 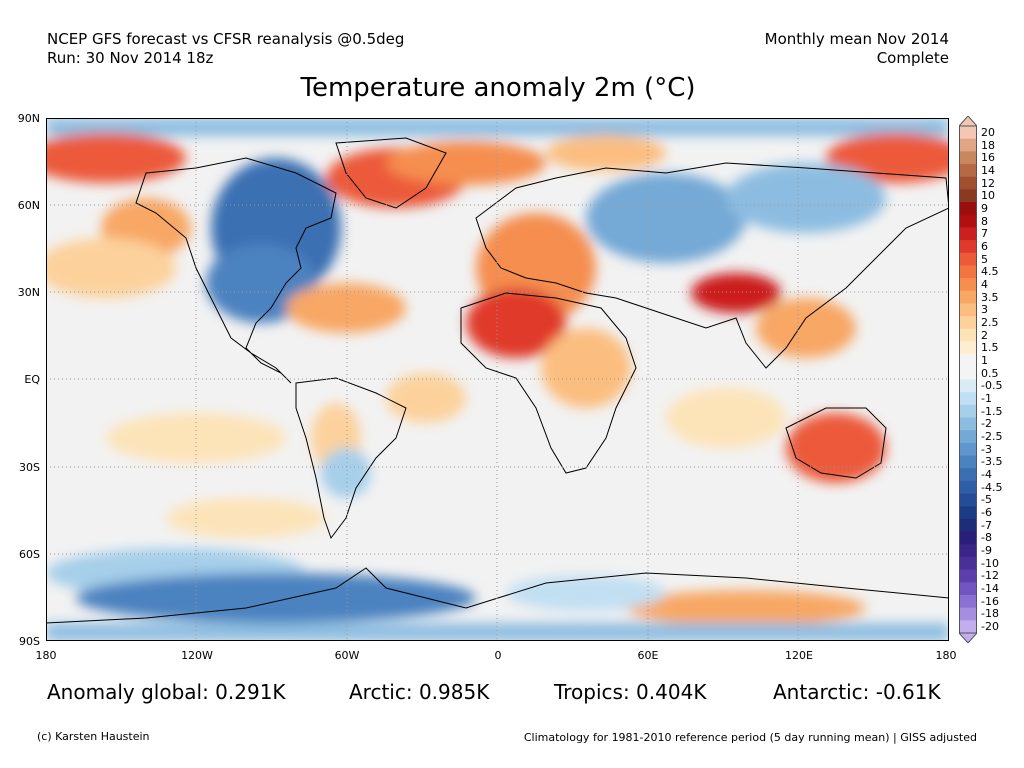 What do you see at coordinates (992, 386) in the screenshot?
I see `colorbar-tick-label: -0.5` at bounding box center [992, 386].